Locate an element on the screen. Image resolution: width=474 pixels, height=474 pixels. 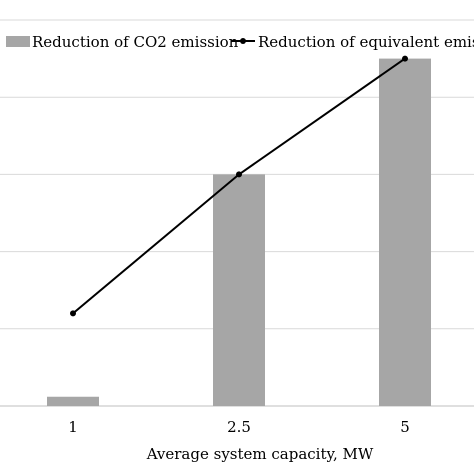
legend-line-marker is located at coordinates (243, 41).